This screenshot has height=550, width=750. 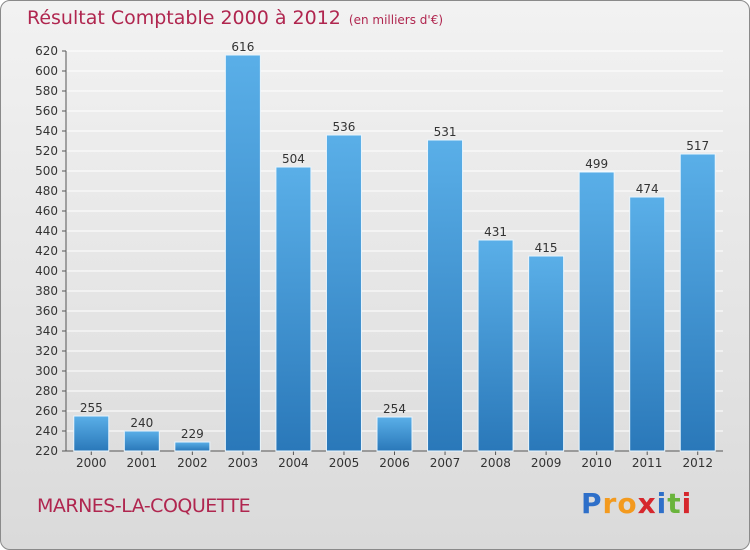 What do you see at coordinates (445, 463) in the screenshot?
I see `x-tick-label: 2007` at bounding box center [445, 463].